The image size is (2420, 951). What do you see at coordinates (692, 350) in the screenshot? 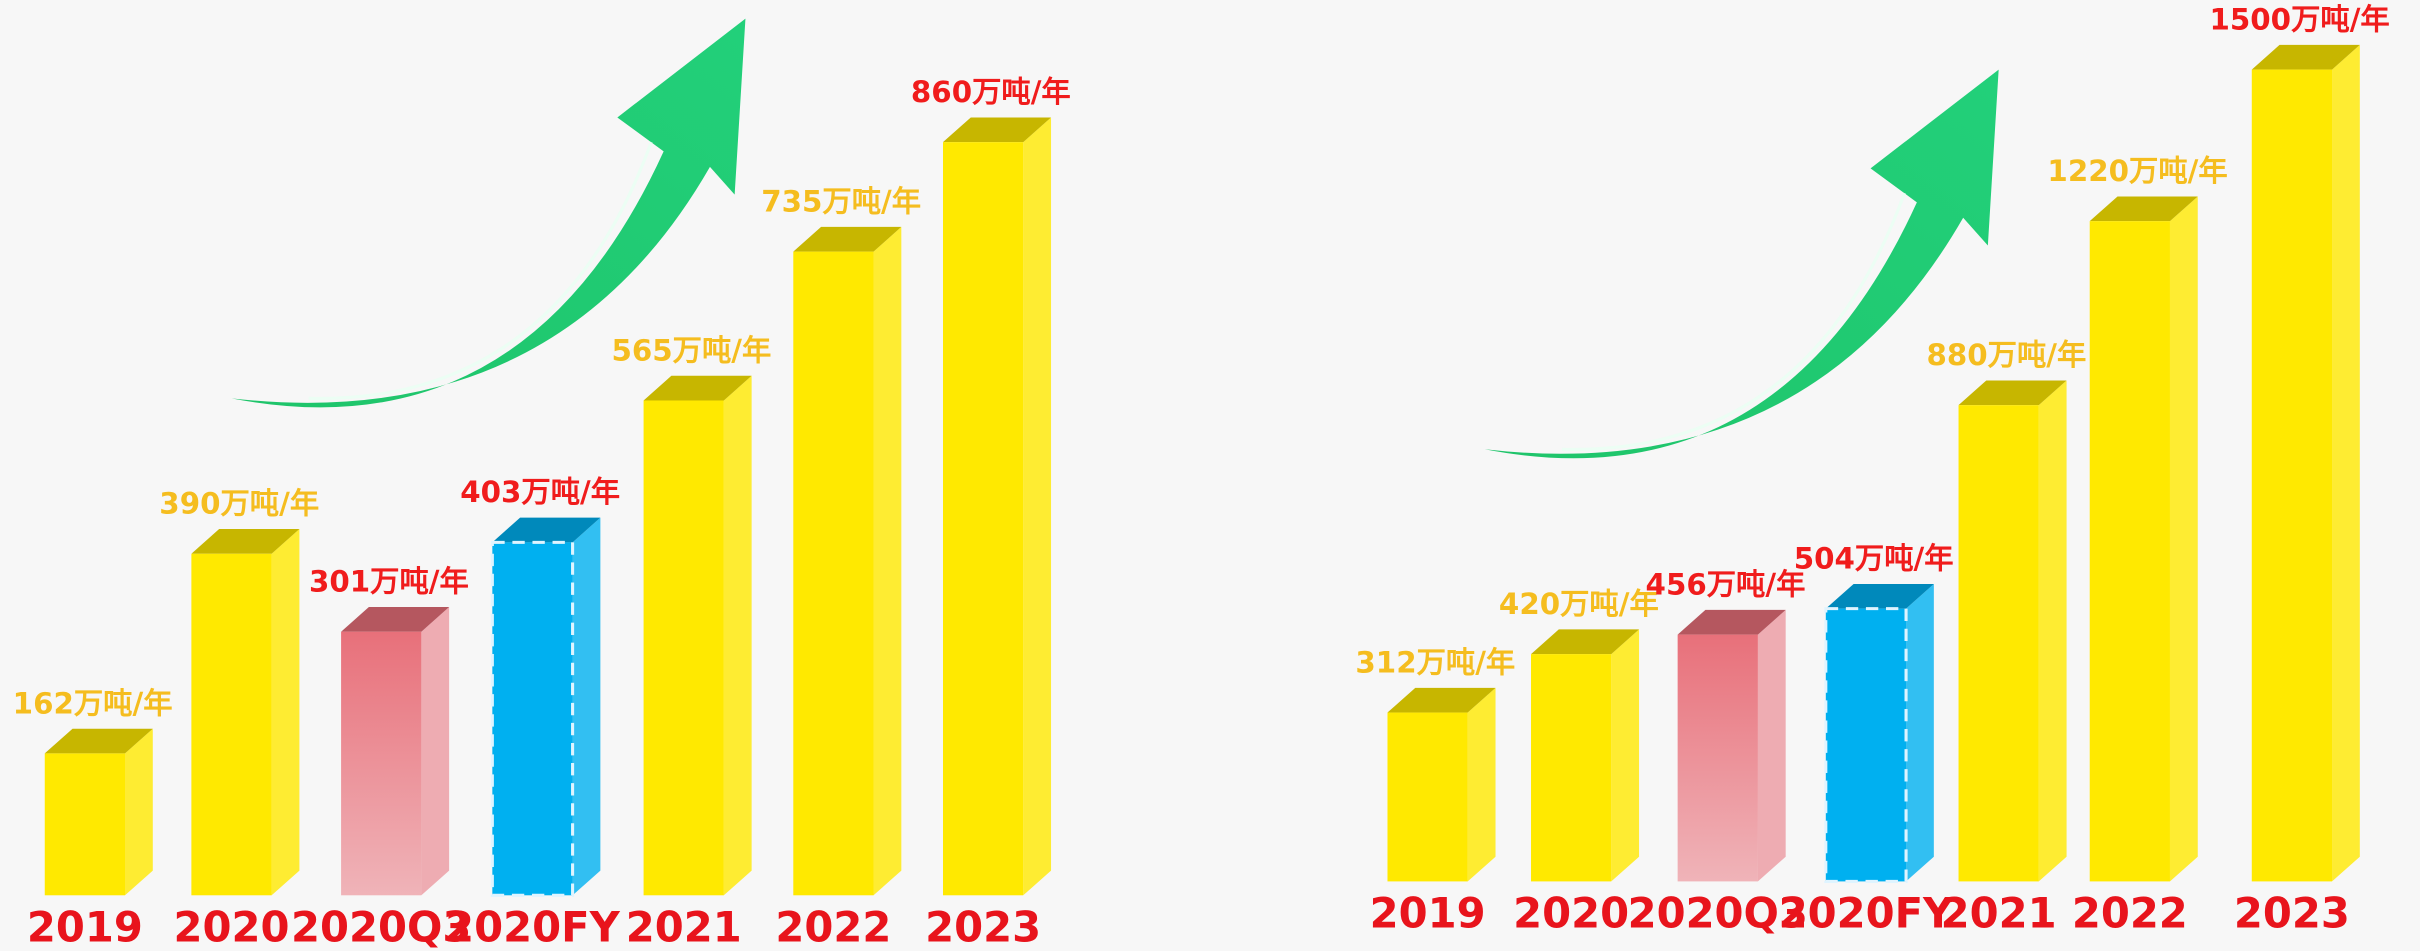
I see `value-label: 565万吨/年` at bounding box center [692, 350].